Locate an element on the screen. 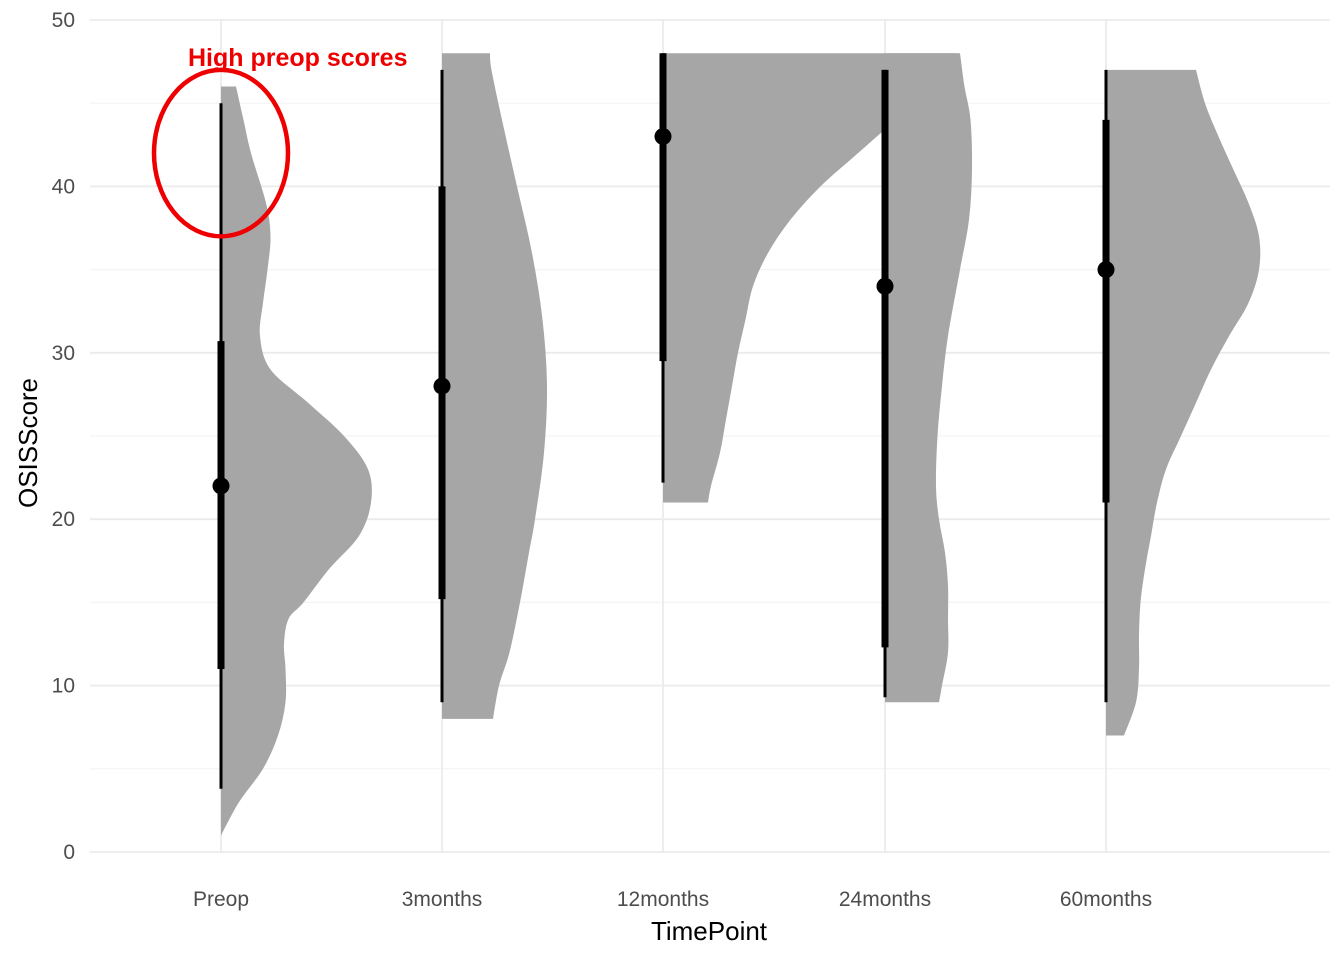  y-tick-label: 10 is located at coordinates (63, 686).